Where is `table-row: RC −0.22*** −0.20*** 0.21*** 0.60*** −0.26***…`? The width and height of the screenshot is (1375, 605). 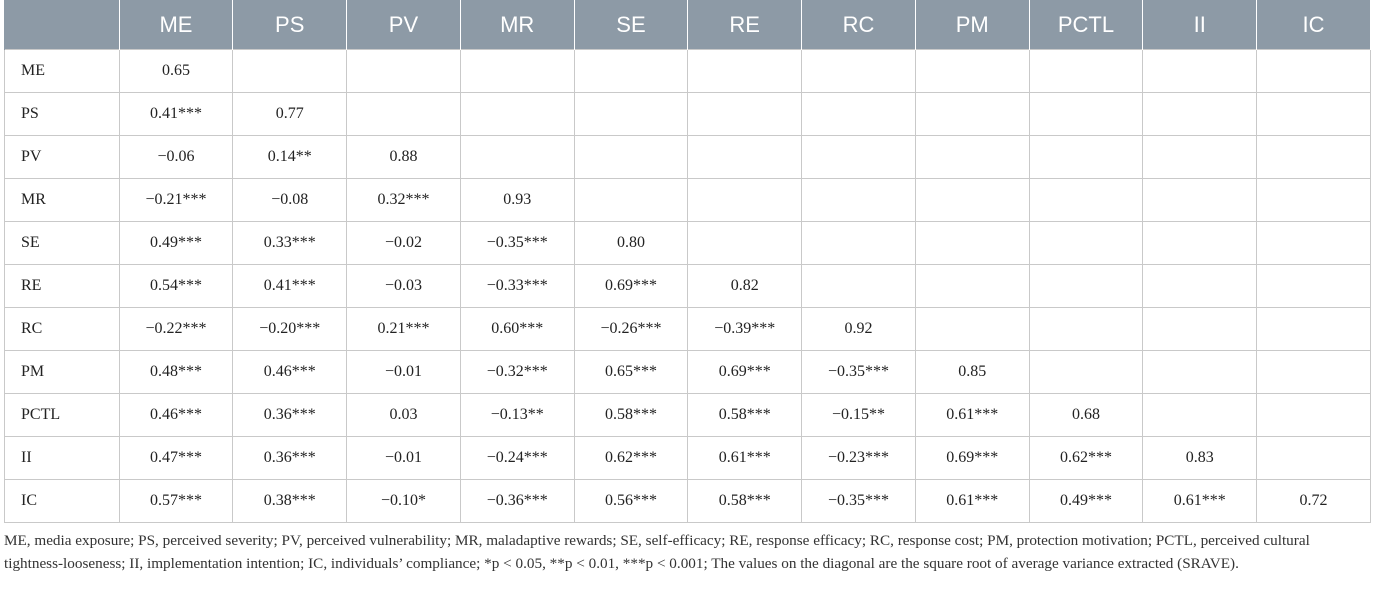
table-row: RC −0.22*** −0.20*** 0.21*** 0.60*** −0.26***… is located at coordinates (687, 329).